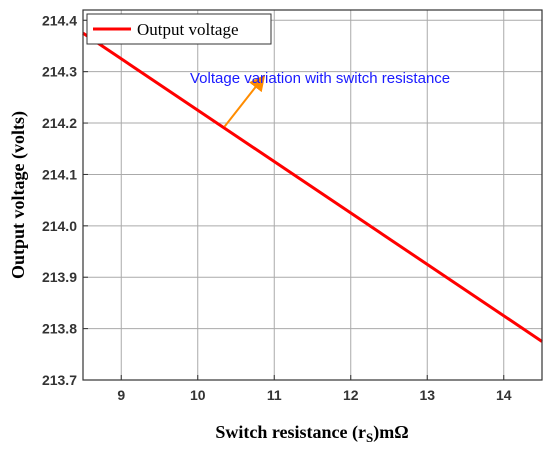  What do you see at coordinates (369, 437) in the screenshot?
I see `x-axis-title-subscript: S` at bounding box center [369, 437].